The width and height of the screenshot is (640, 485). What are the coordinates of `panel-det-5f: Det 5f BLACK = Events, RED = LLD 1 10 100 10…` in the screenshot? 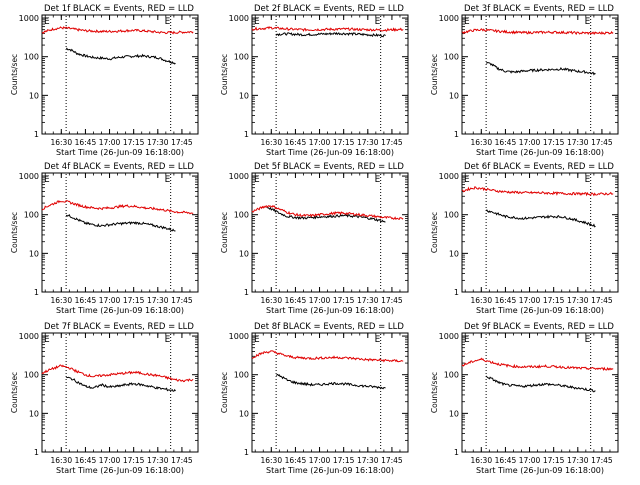 It's located at (314, 238).